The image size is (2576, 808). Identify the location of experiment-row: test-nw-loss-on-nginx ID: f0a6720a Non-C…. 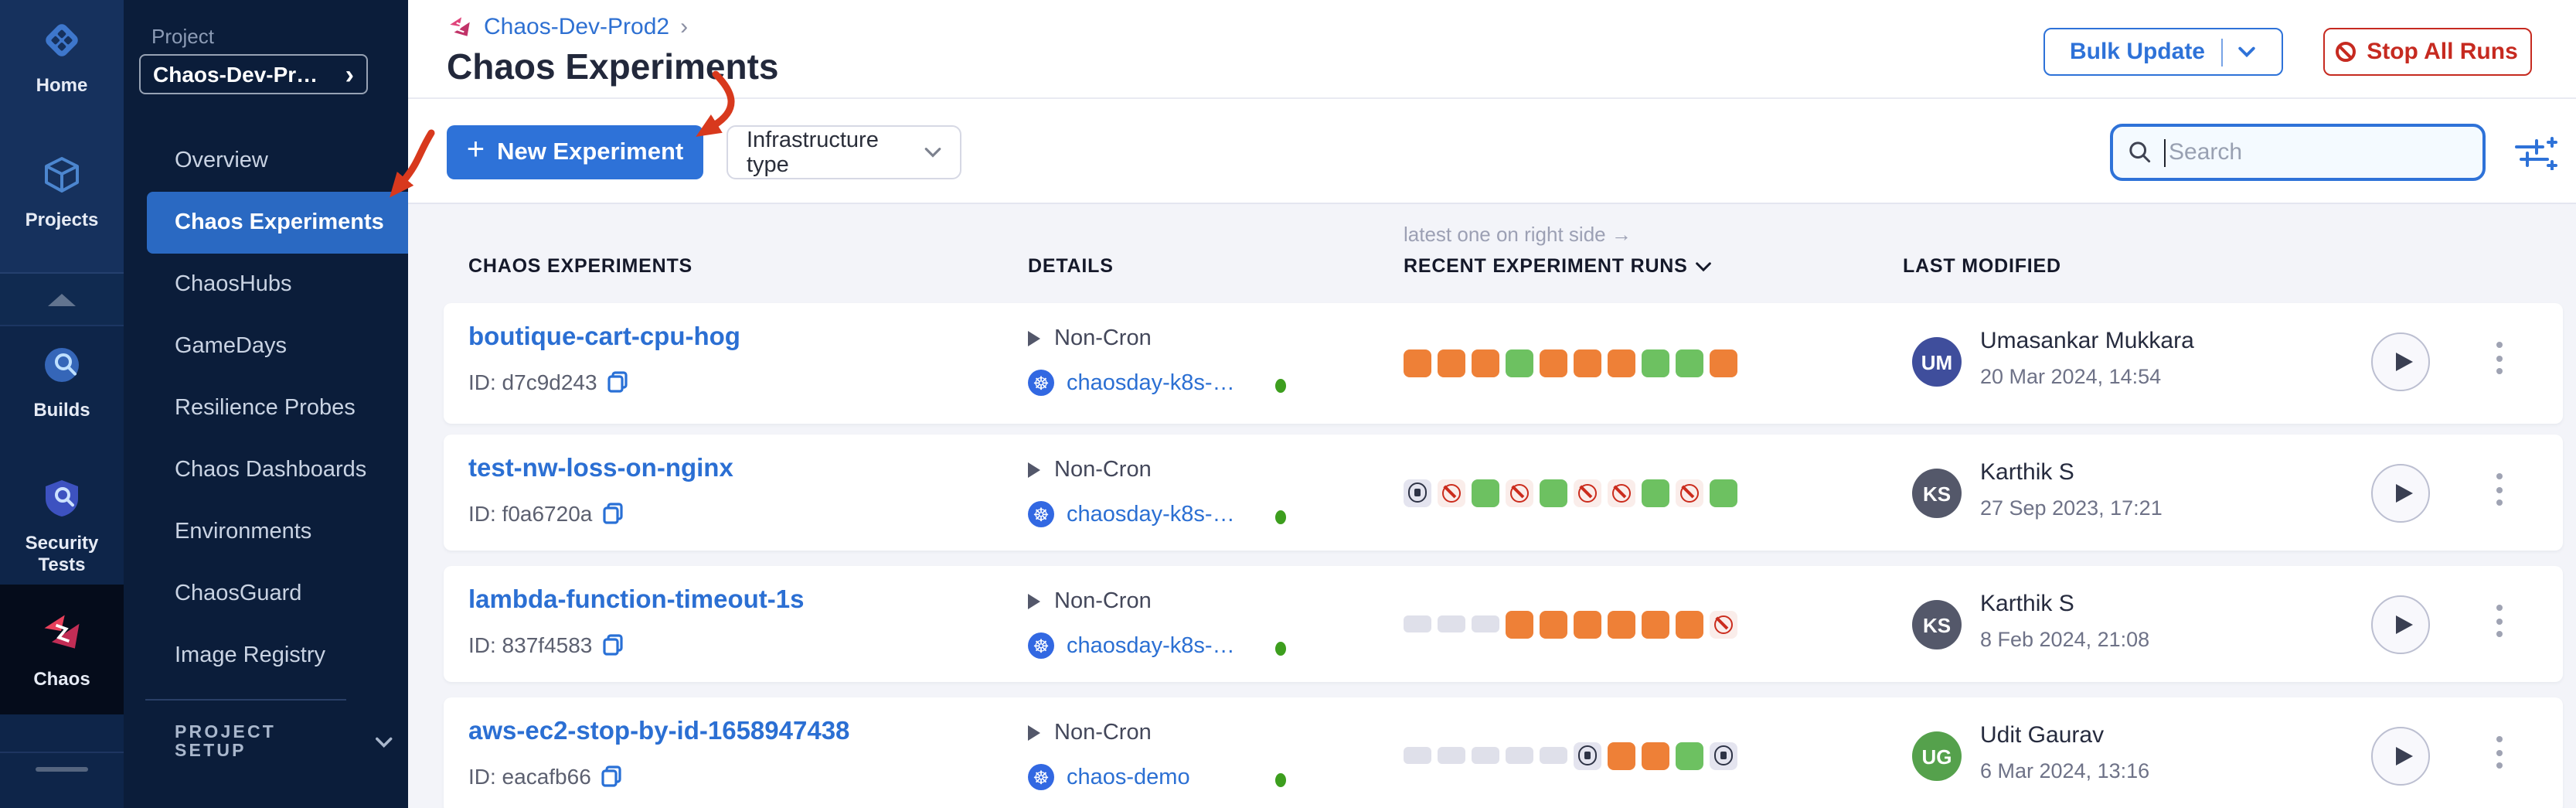
(1503, 493).